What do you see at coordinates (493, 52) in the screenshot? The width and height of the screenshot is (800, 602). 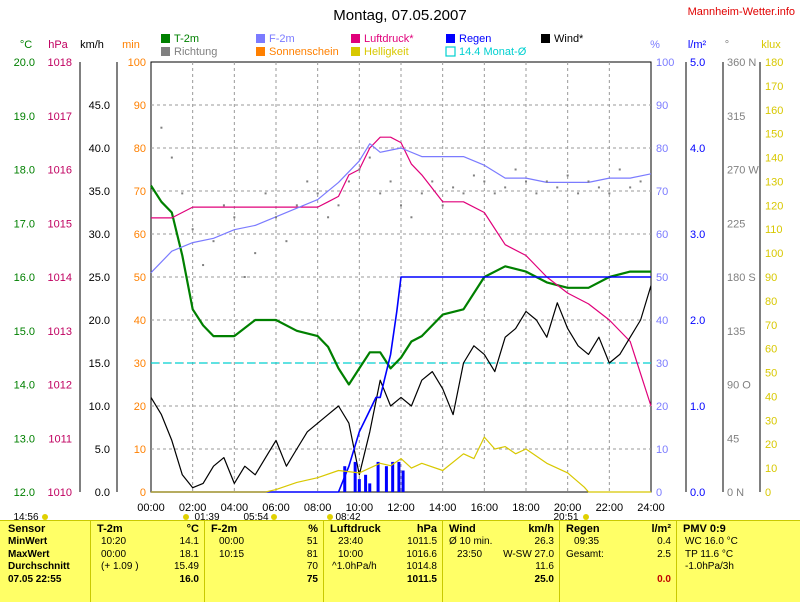 I see `legend-label: 14.4 Monat-Ø` at bounding box center [493, 52].